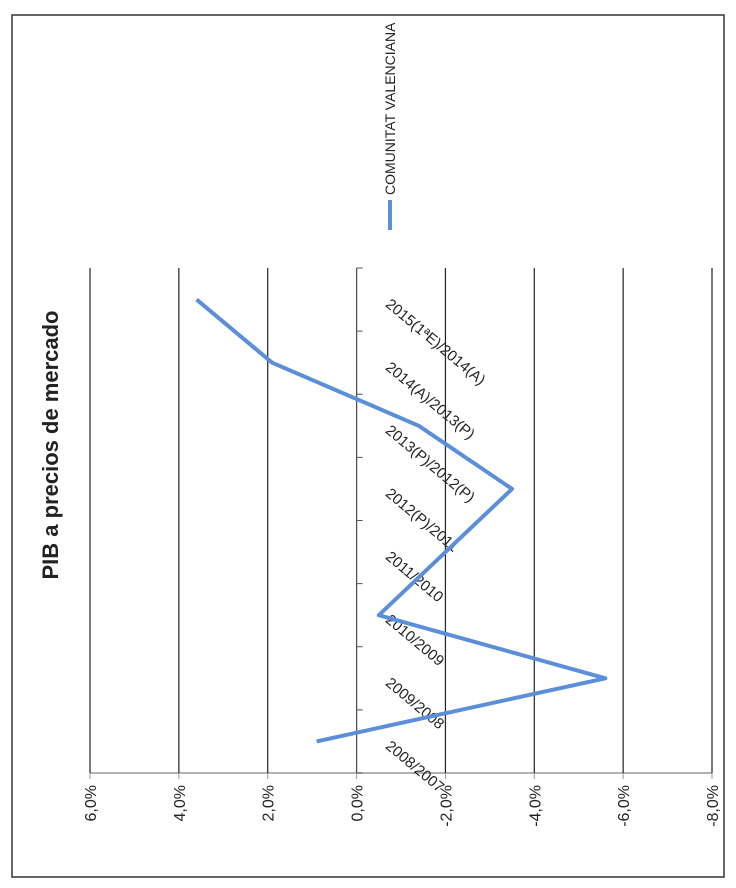 This screenshot has width=736, height=888. What do you see at coordinates (358, 803) in the screenshot?
I see `y-tick-label: 0,0%` at bounding box center [358, 803].